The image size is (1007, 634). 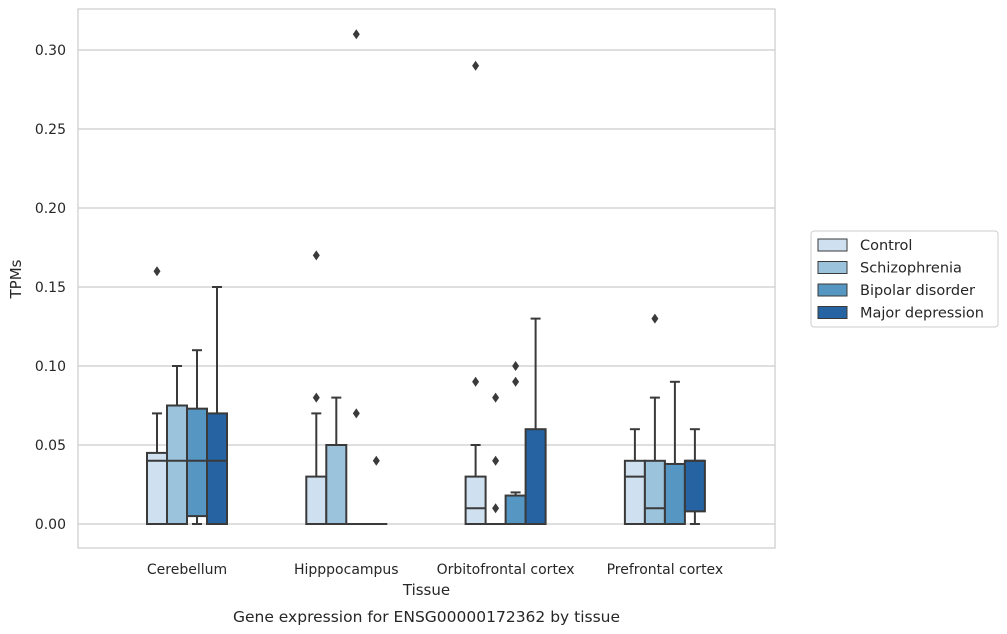 What do you see at coordinates (16, 279) in the screenshot?
I see `y-axis-label: TPMs` at bounding box center [16, 279].